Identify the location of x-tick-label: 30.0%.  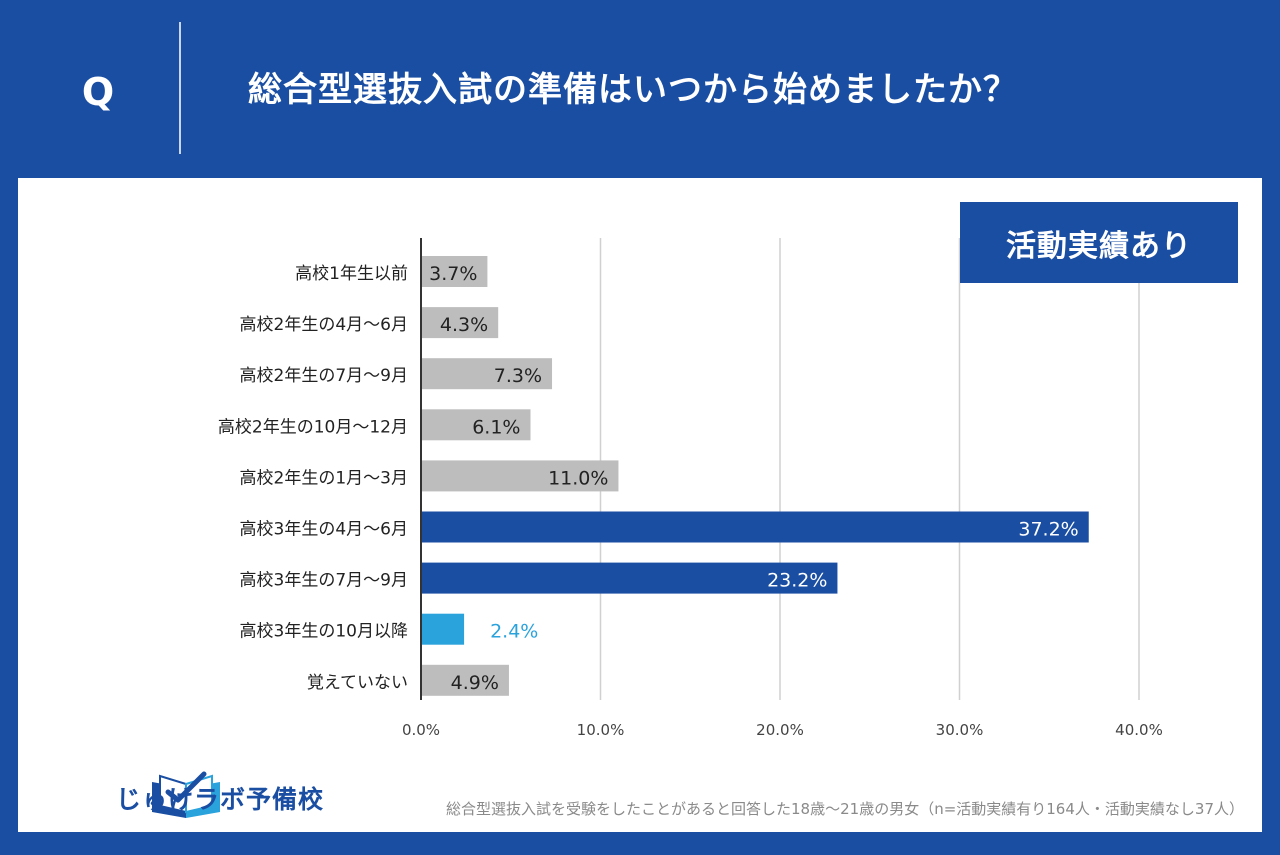
(960, 730).